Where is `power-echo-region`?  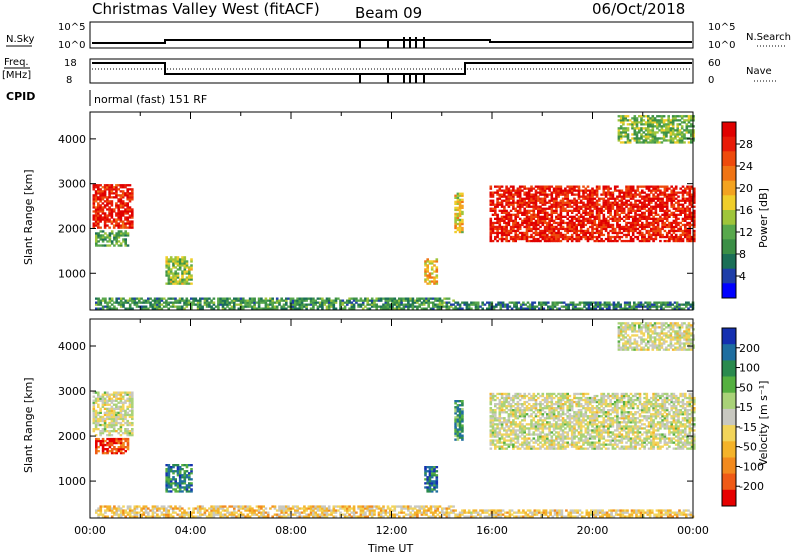 power-echo-region is located at coordinates (113, 206).